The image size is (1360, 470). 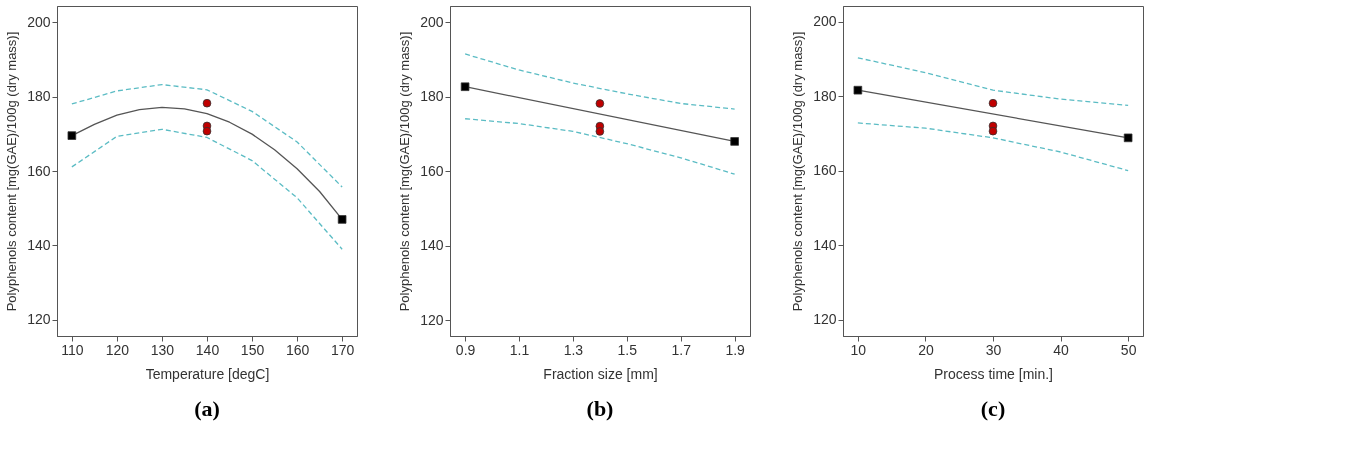 What do you see at coordinates (600, 408) in the screenshot?
I see `text: (b)` at bounding box center [600, 408].